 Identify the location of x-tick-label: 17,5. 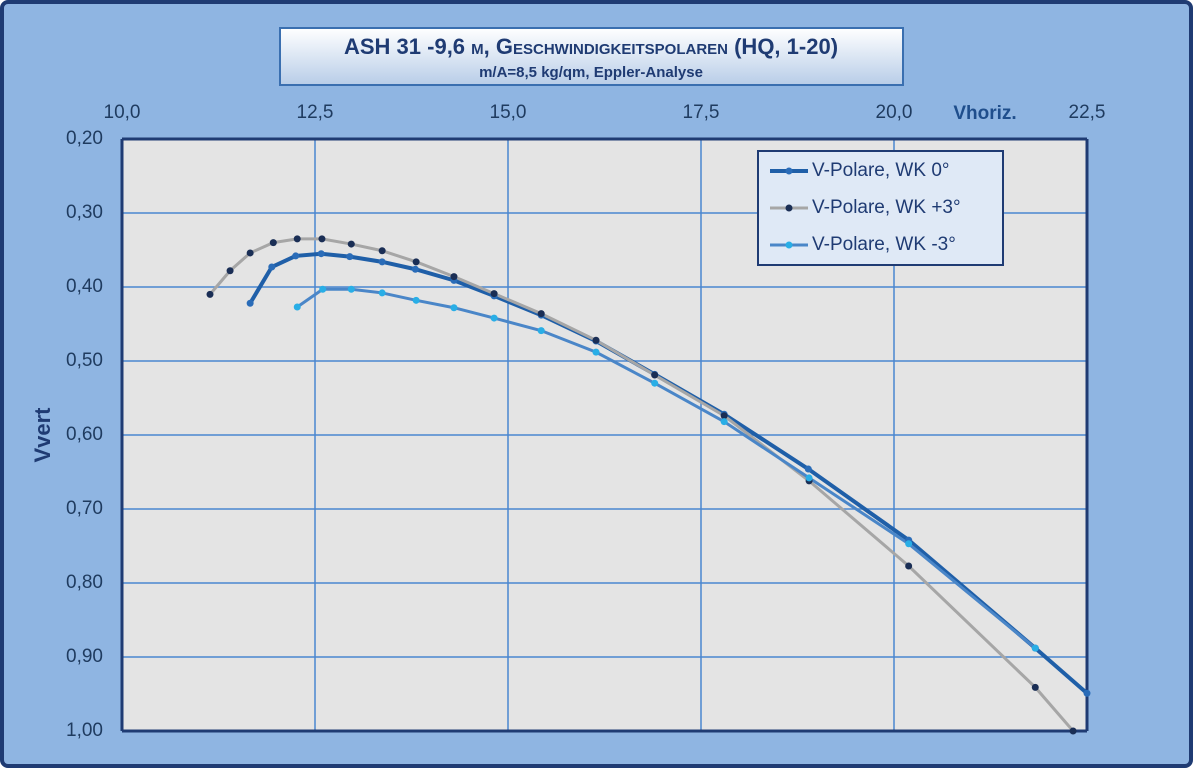
(701, 112).